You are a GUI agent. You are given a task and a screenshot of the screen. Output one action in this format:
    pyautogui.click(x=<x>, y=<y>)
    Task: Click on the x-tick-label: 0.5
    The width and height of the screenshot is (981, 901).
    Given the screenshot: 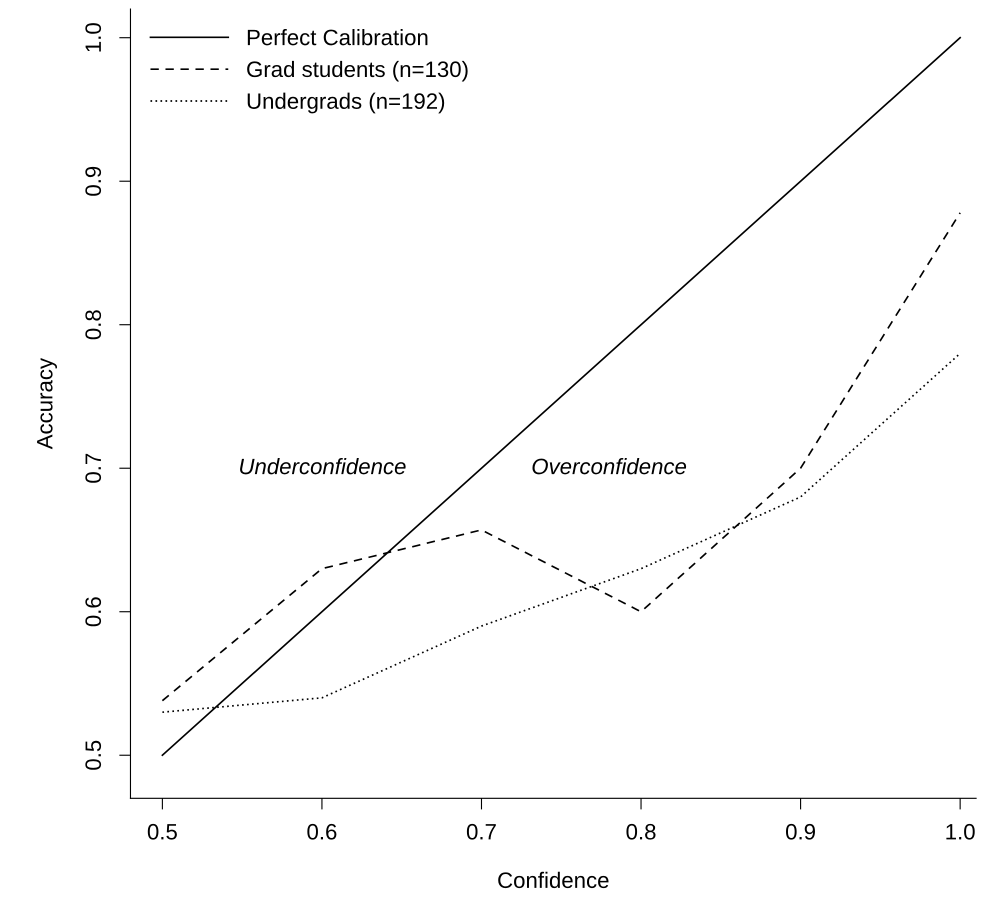 What is the action you would take?
    pyautogui.click(x=162, y=832)
    